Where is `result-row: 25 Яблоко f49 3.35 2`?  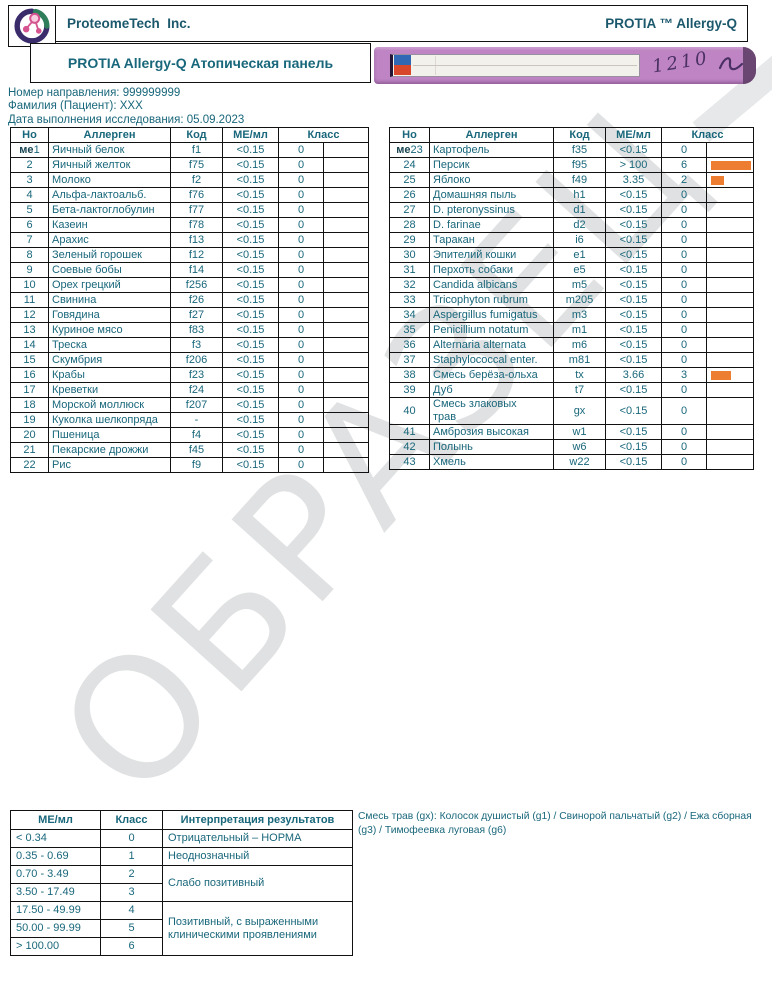
result-row: 25 Яблоко f49 3.35 2 is located at coordinates (571, 180).